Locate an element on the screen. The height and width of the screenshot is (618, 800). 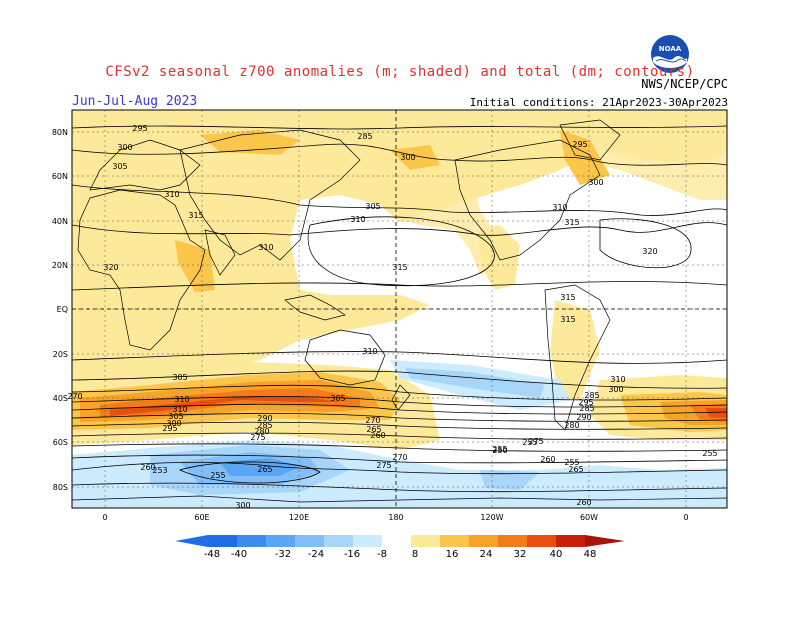
colorbar-label: 8 is located at coordinates (415, 554).